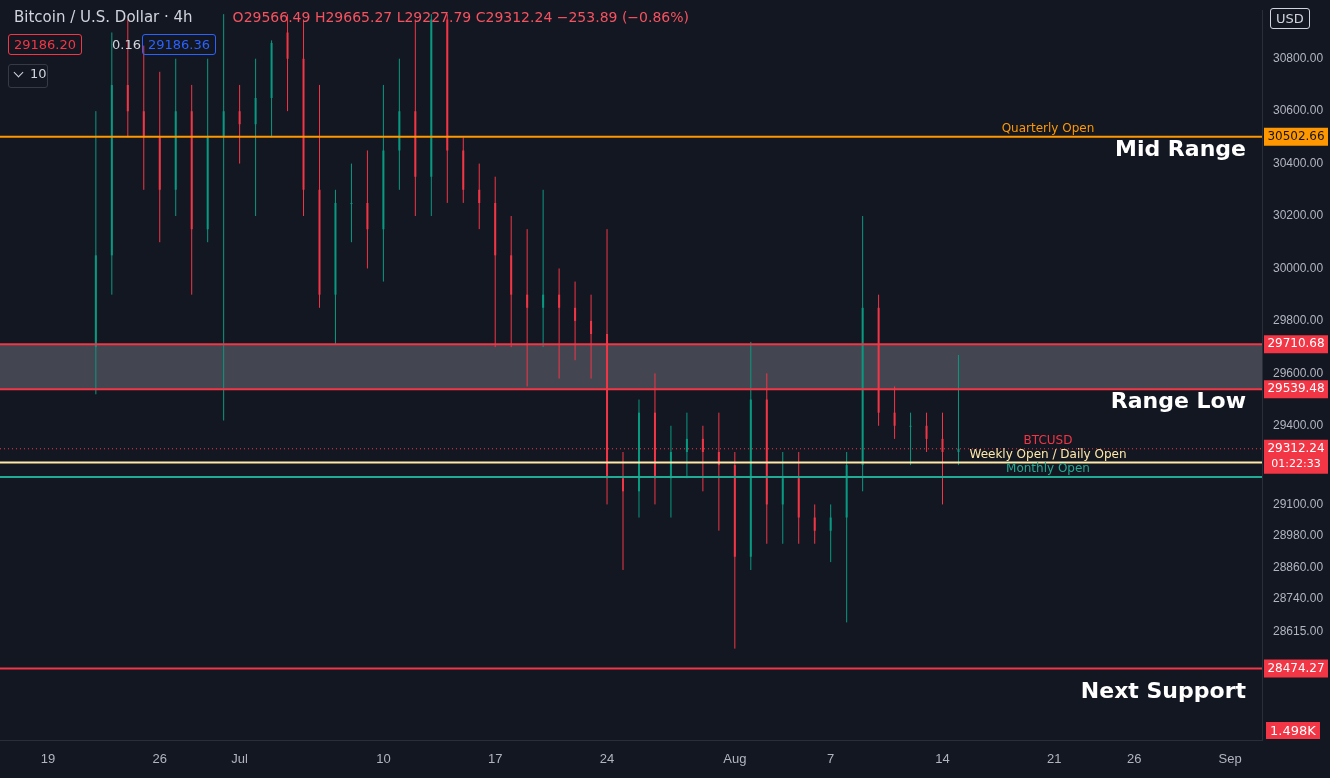 This screenshot has width=1330, height=778. Describe the element at coordinates (45, 44) in the screenshot. I see `annotation: 29186.20` at that location.